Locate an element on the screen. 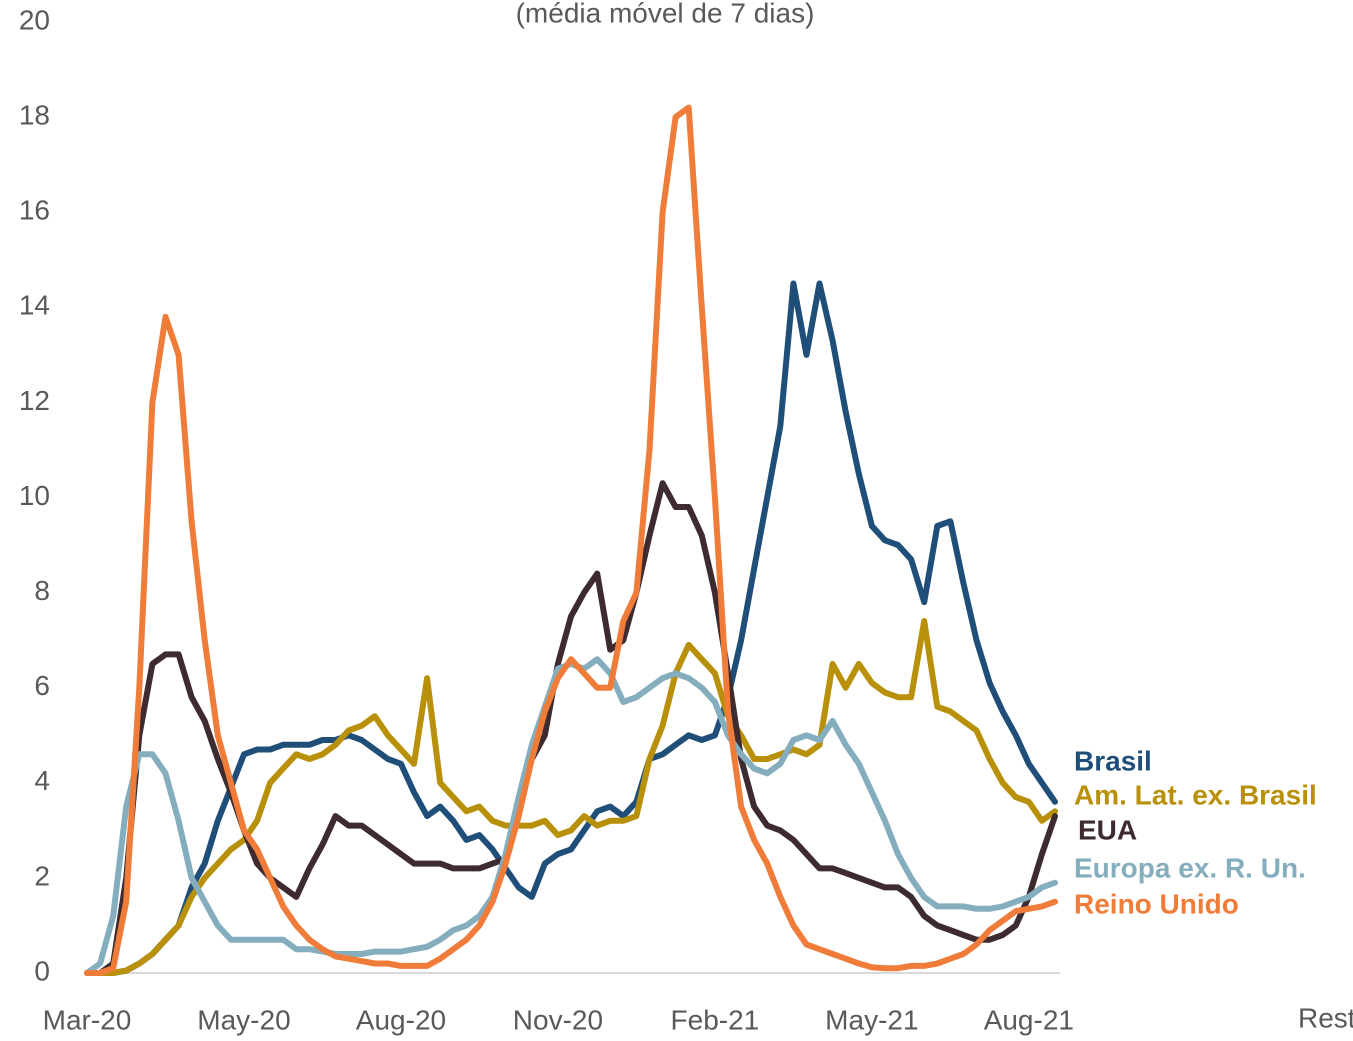  y-tick-label: 10 is located at coordinates (34, 495).